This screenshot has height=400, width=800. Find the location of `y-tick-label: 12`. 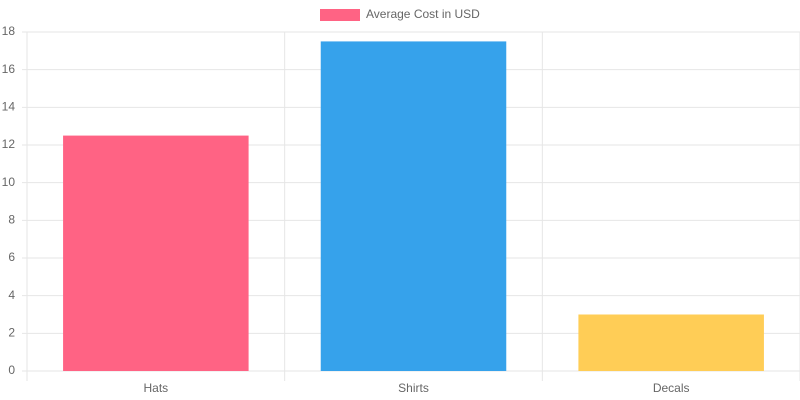

y-tick-label: 12 is located at coordinates (9, 144).